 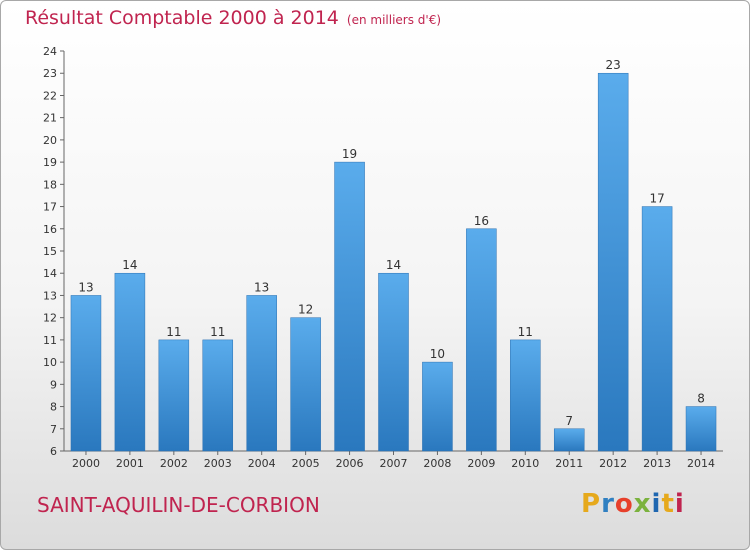 I want to click on bar-2007, so click(x=393, y=362).